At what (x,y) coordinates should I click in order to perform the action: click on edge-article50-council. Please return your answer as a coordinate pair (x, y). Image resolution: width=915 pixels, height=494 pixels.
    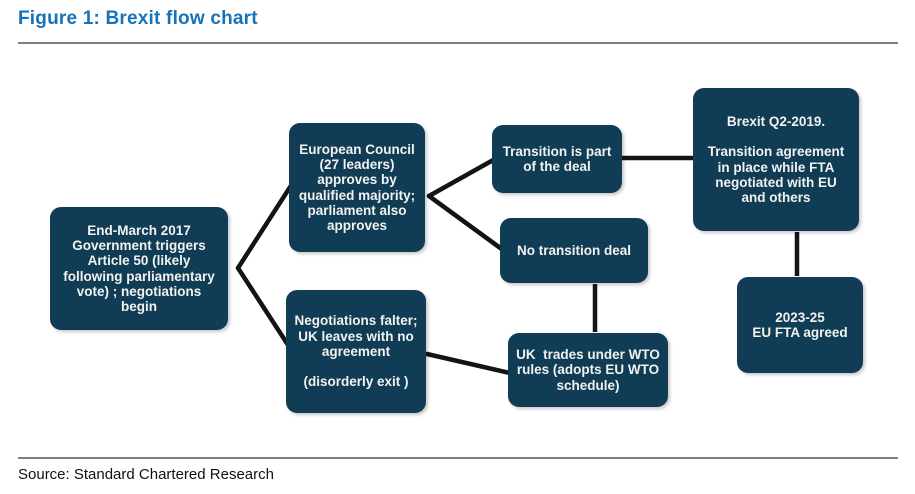
    Looking at the image, I should click on (265, 226).